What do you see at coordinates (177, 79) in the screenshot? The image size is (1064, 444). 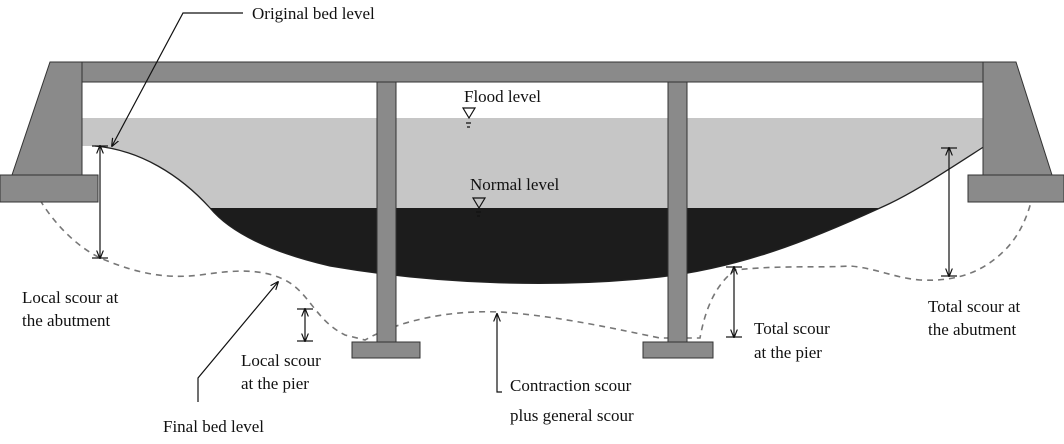 I see `original-bed-leader` at bounding box center [177, 79].